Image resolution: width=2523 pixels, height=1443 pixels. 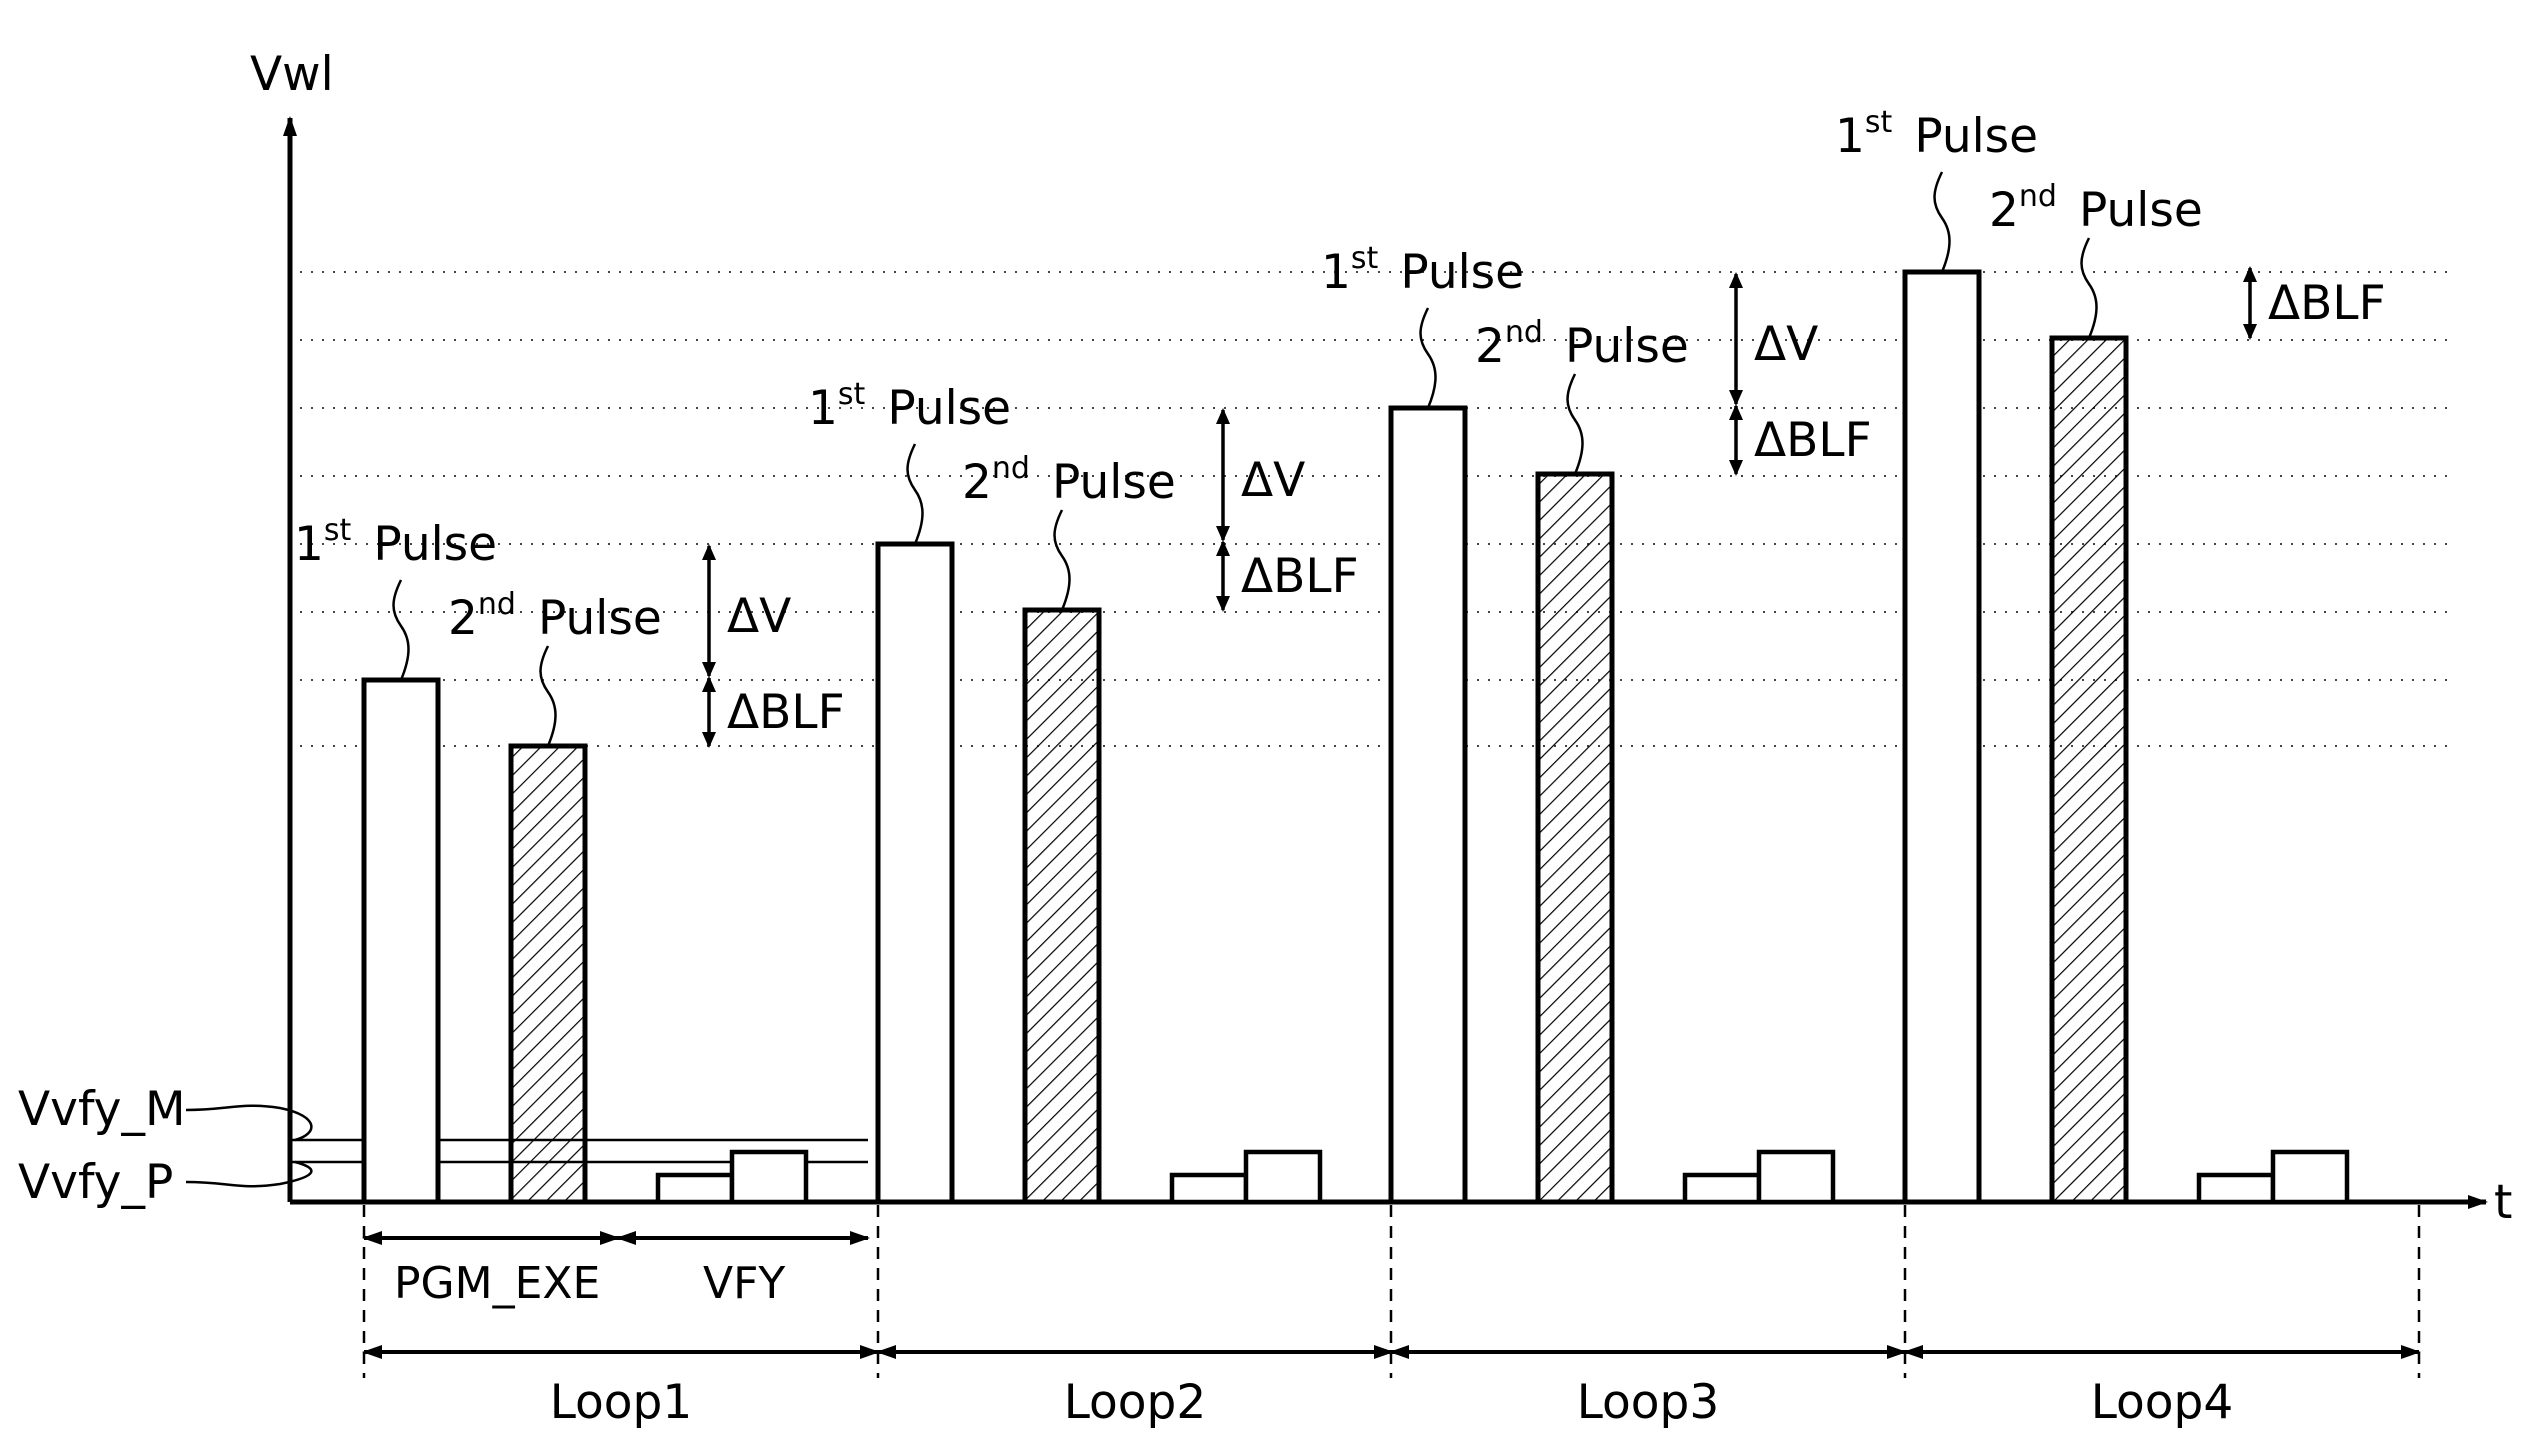 What do you see at coordinates (1273, 480) in the screenshot?
I see `loop-2-dv-label: ΔV` at bounding box center [1273, 480].